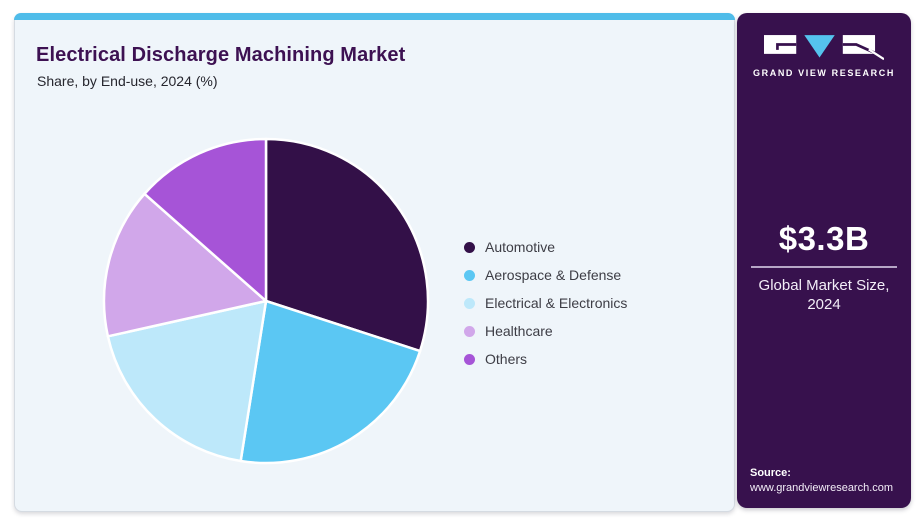 The width and height of the screenshot is (918, 525). I want to click on market-size-caption-line1: Global Market Size,, so click(824, 285).